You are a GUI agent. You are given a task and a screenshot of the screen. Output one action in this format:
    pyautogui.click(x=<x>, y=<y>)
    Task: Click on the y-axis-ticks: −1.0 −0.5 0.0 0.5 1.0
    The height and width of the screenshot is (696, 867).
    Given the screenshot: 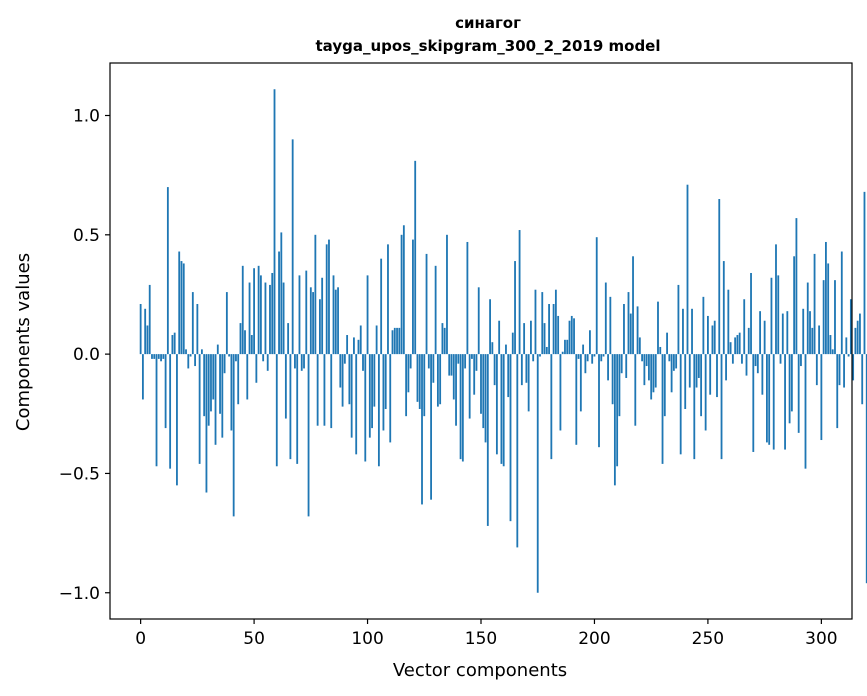 What is the action you would take?
    pyautogui.click(x=84, y=355)
    